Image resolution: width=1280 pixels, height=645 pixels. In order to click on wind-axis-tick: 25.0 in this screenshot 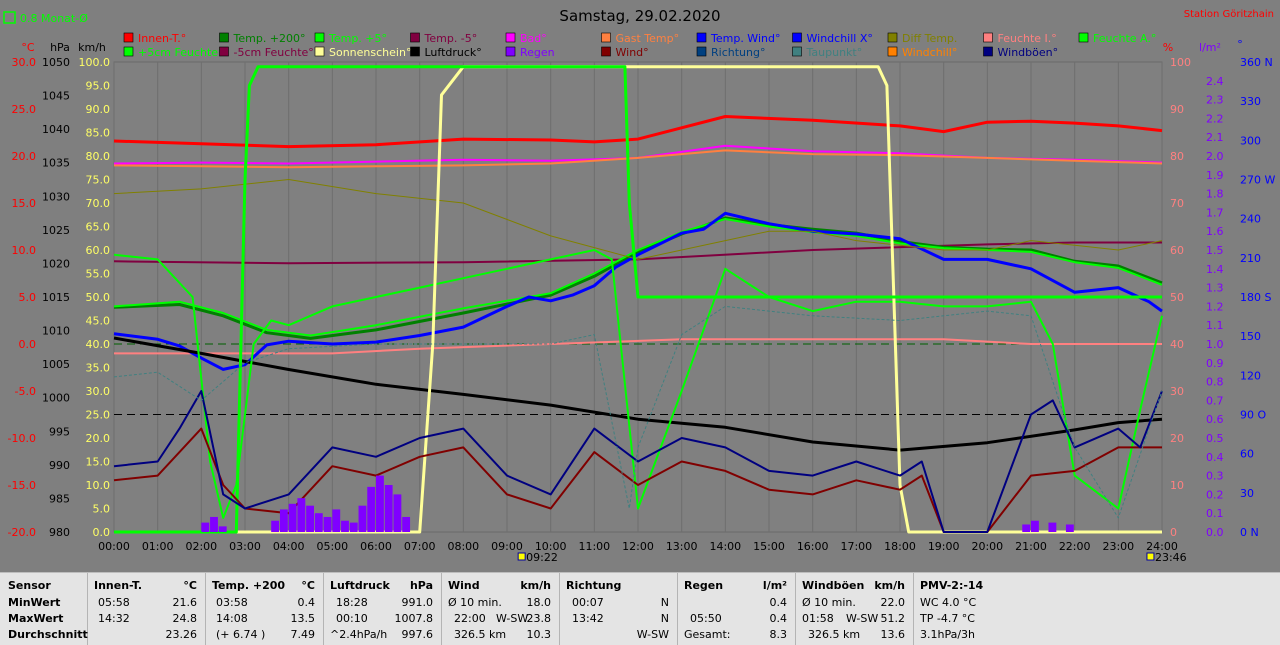, I will do `click(98, 415)`.